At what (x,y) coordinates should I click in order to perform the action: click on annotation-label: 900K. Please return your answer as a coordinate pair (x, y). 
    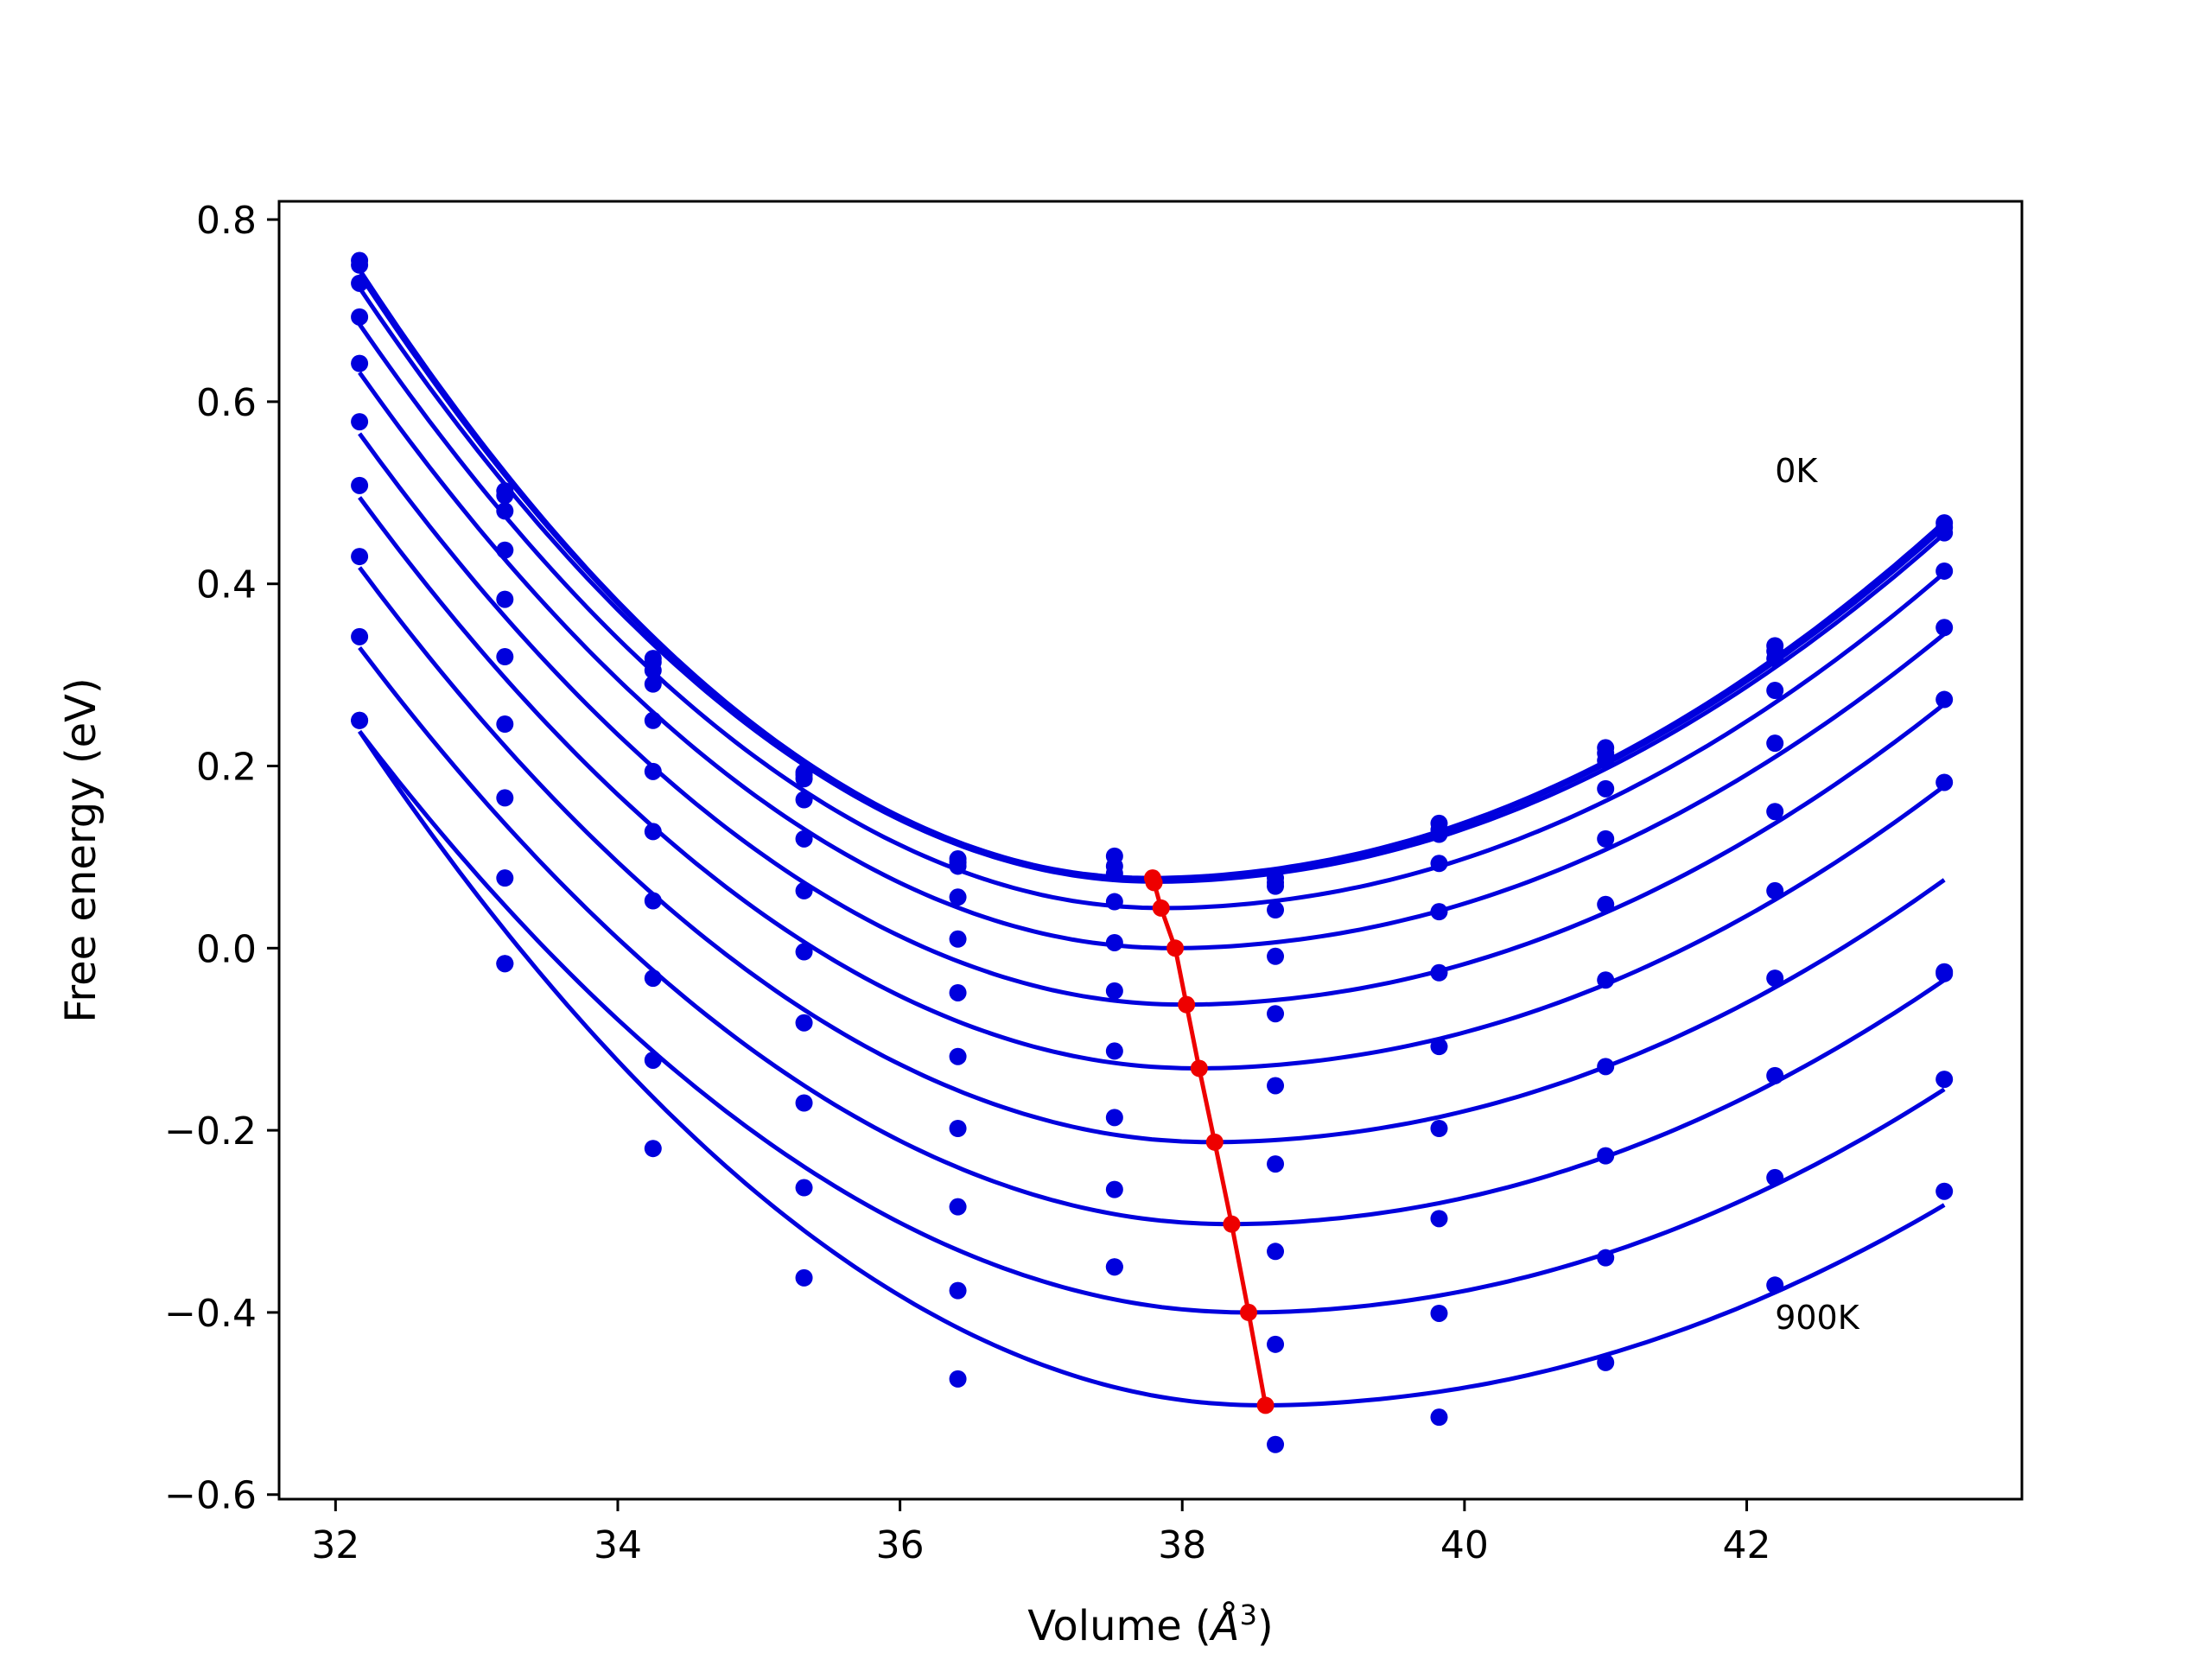
    Looking at the image, I should click on (1817, 1318).